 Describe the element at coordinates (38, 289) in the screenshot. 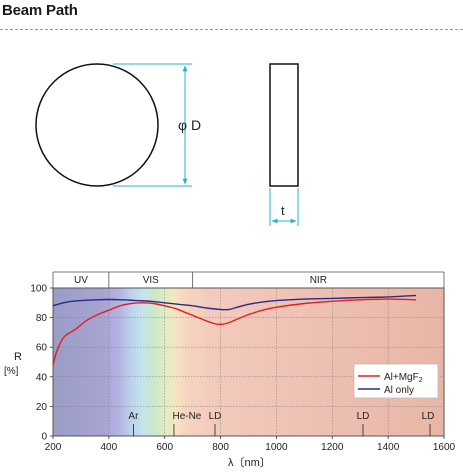

I see `y-tick-label: 100` at that location.